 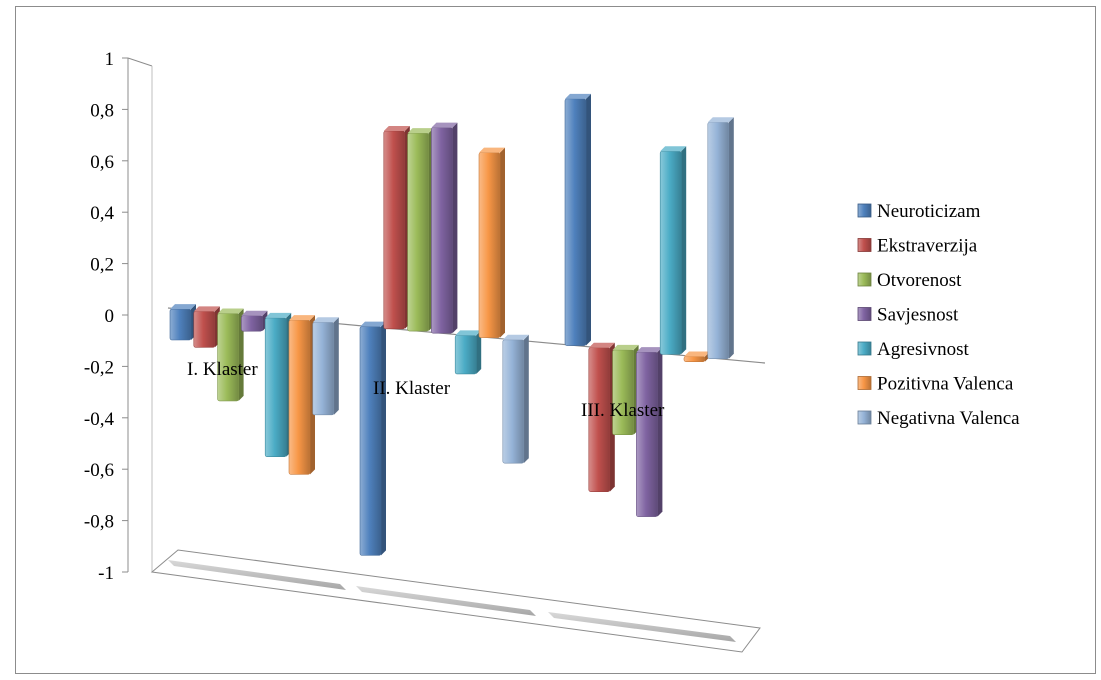 I want to click on legend-label: Savjesnost, so click(x=918, y=315).